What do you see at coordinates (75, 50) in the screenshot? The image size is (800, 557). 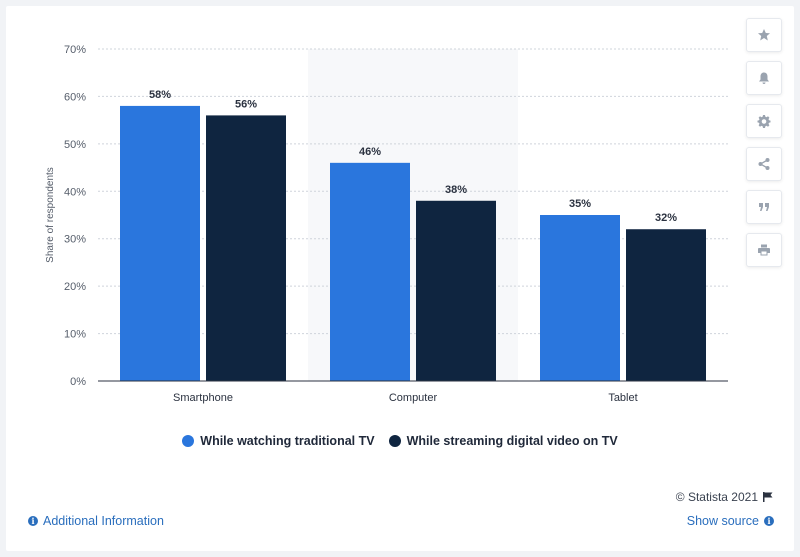 I see `y-tick-label: 70%` at bounding box center [75, 50].